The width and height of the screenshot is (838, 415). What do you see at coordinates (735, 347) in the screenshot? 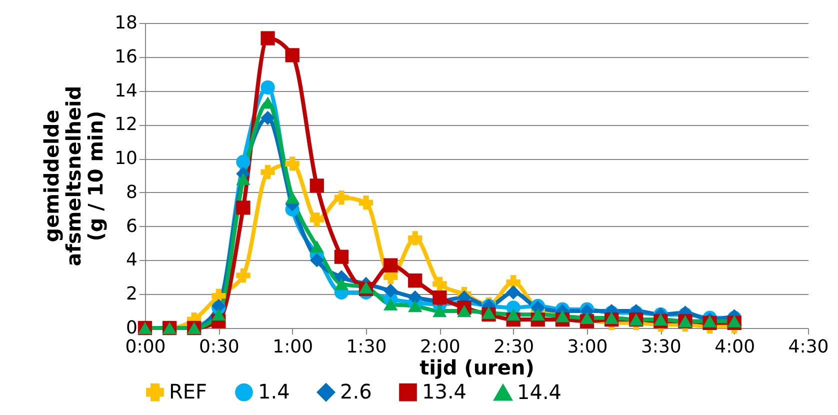
I see `x-tick-label: 4:00` at bounding box center [735, 347].